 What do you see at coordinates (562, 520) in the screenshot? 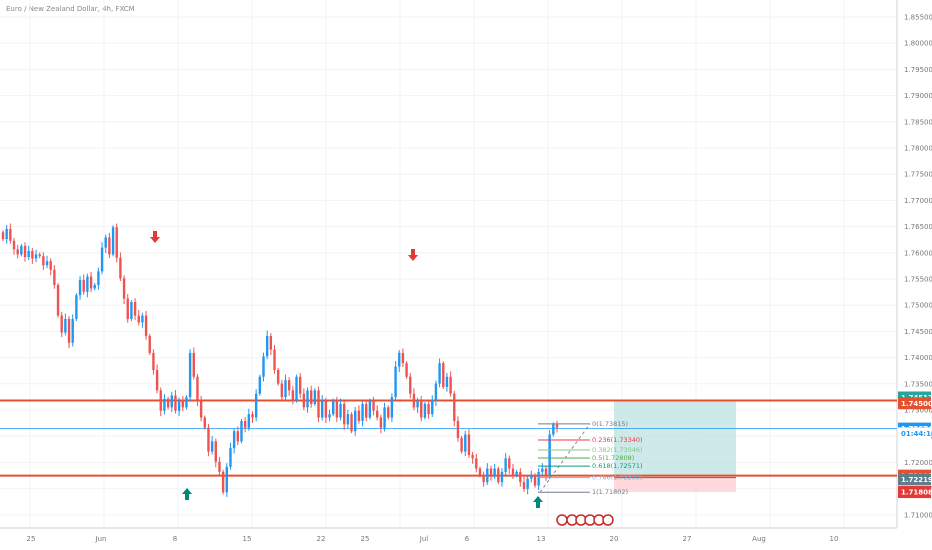
I see `event-icon` at bounding box center [562, 520].